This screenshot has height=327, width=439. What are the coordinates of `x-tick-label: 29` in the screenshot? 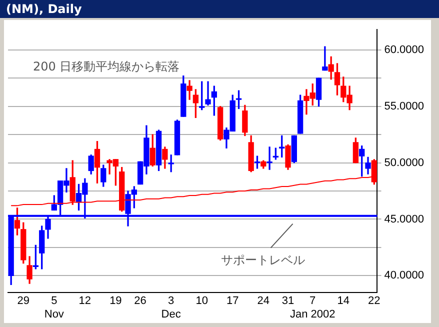 It's located at (23, 301).